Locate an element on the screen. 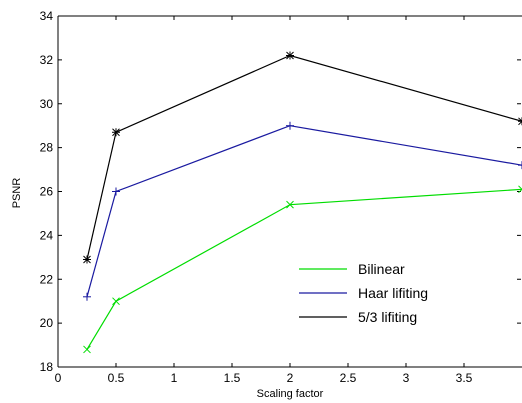 The height and width of the screenshot is (403, 522). legend: Bilinear Haar lifiting 5/3 lifiting is located at coordinates (363, 293).